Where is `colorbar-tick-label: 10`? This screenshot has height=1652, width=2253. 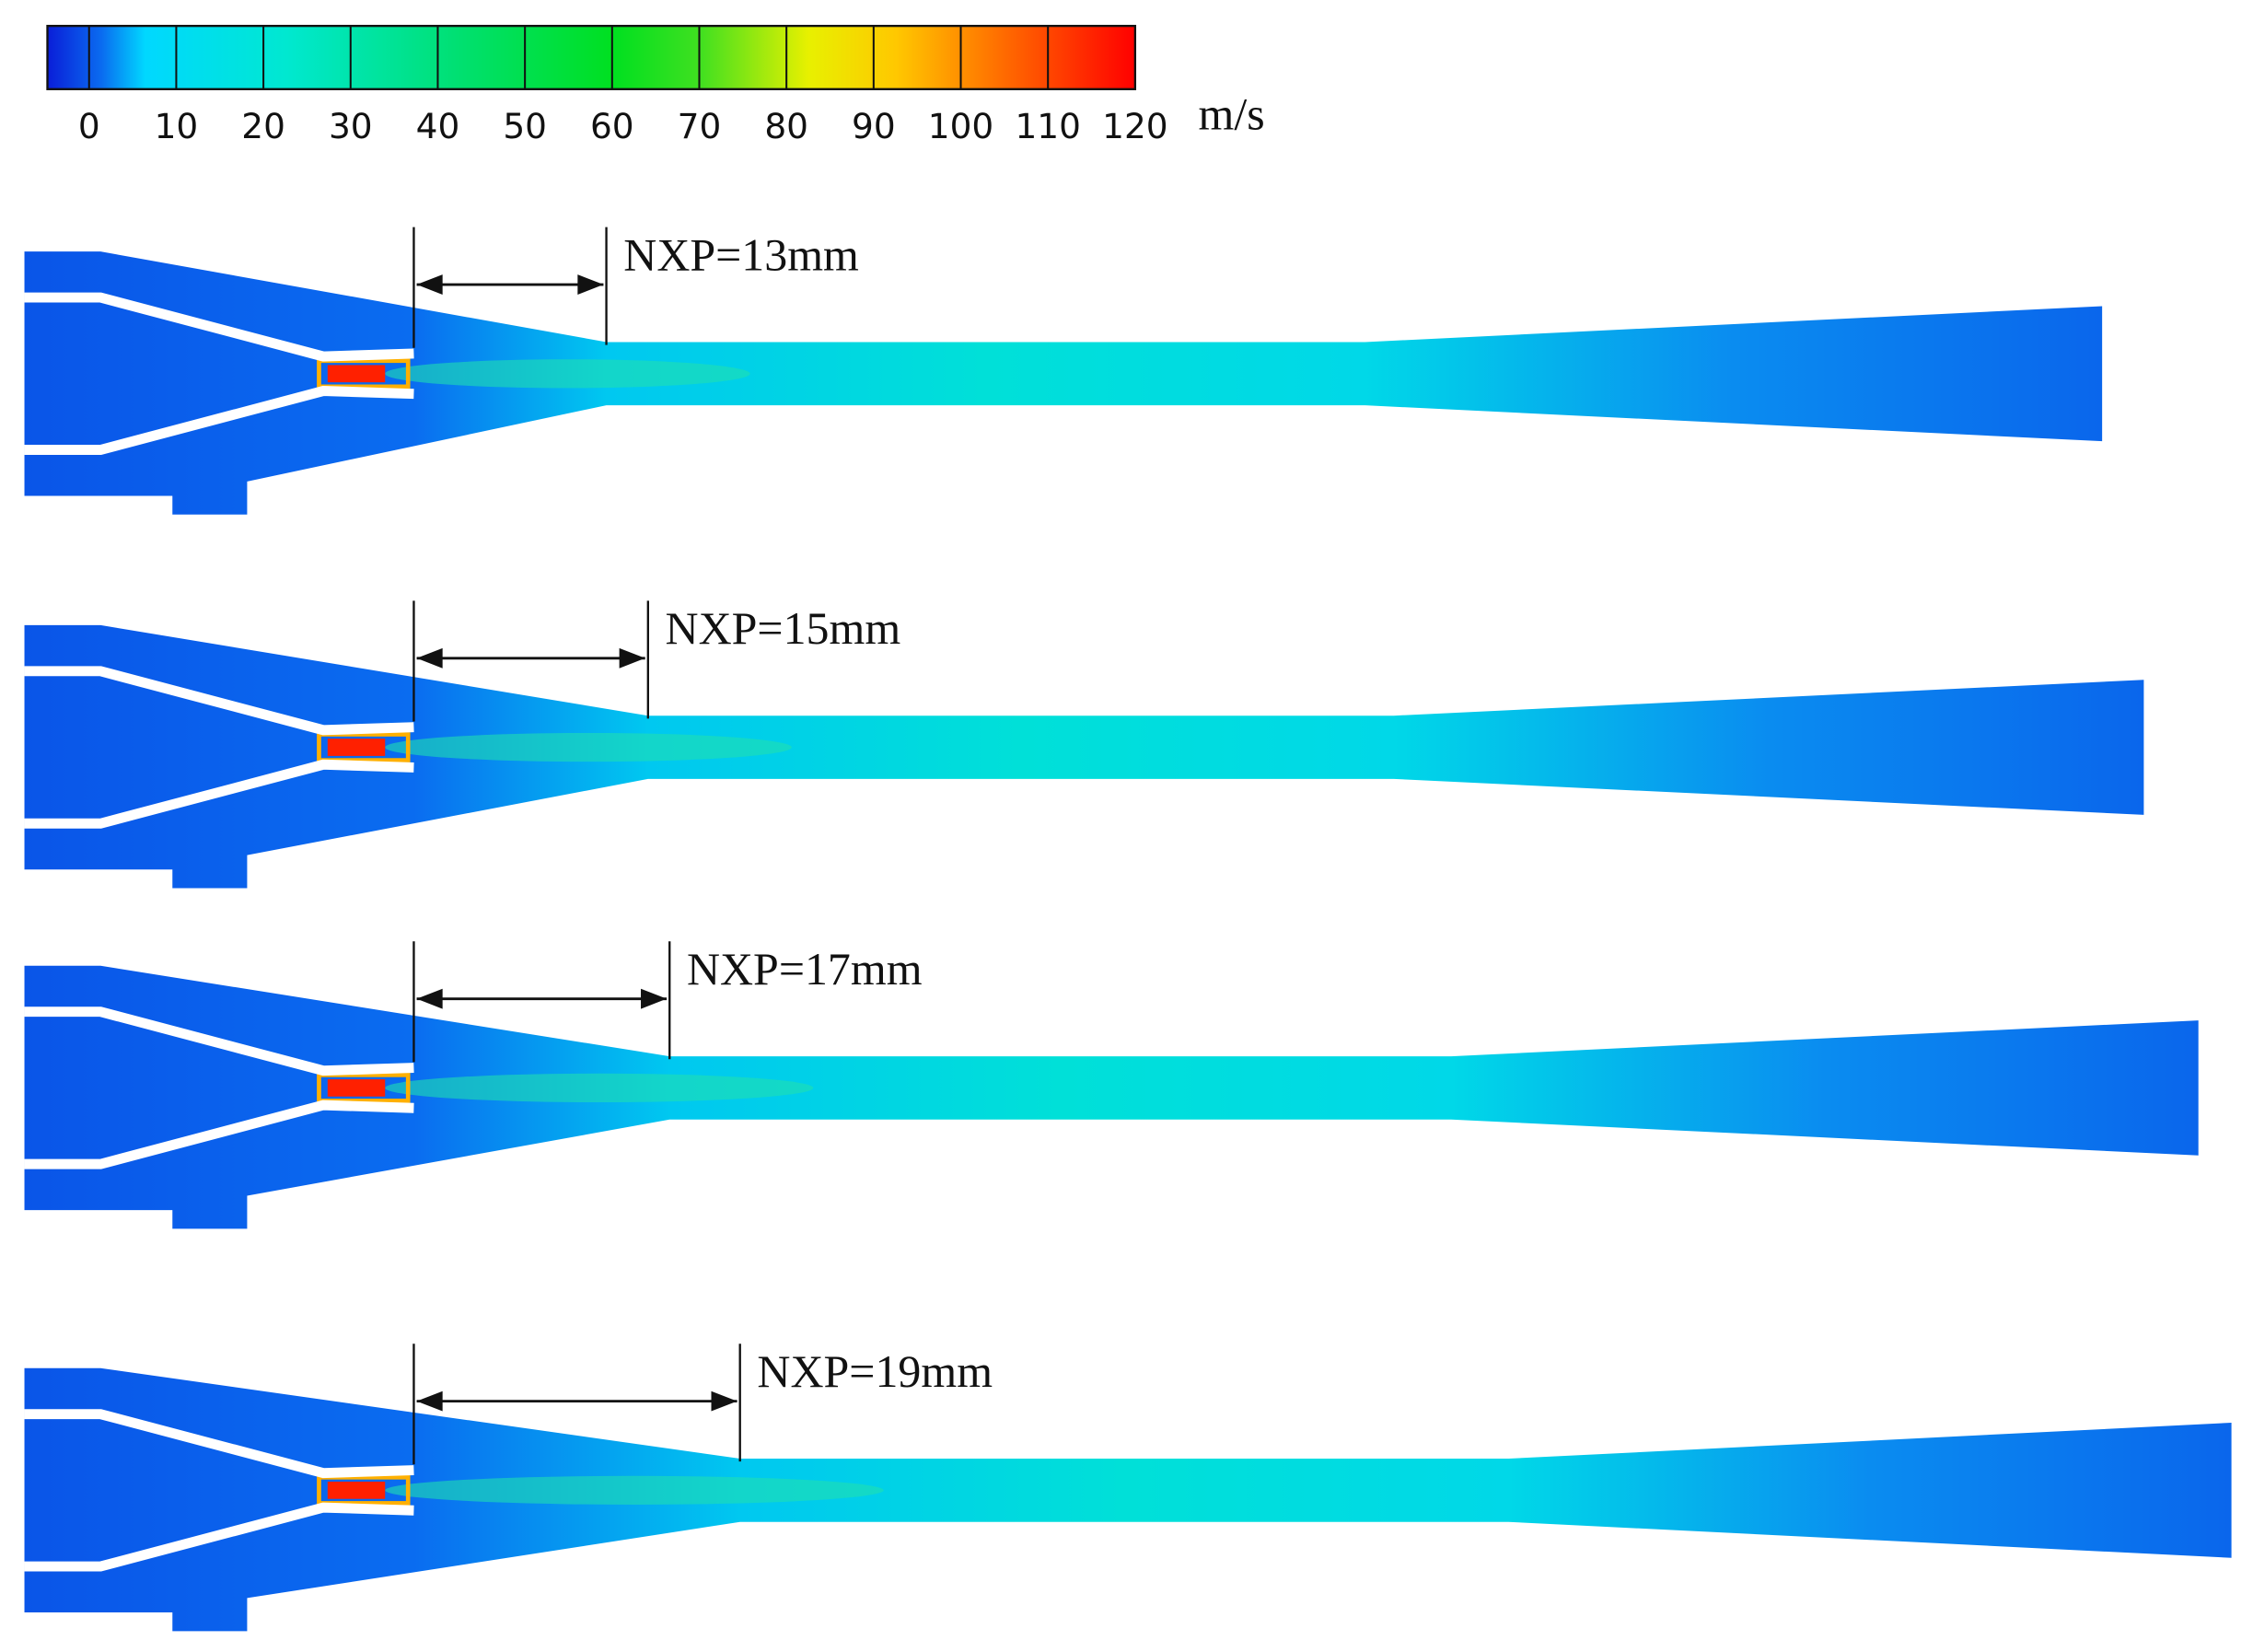 colorbar-tick-label: 10 is located at coordinates (177, 126).